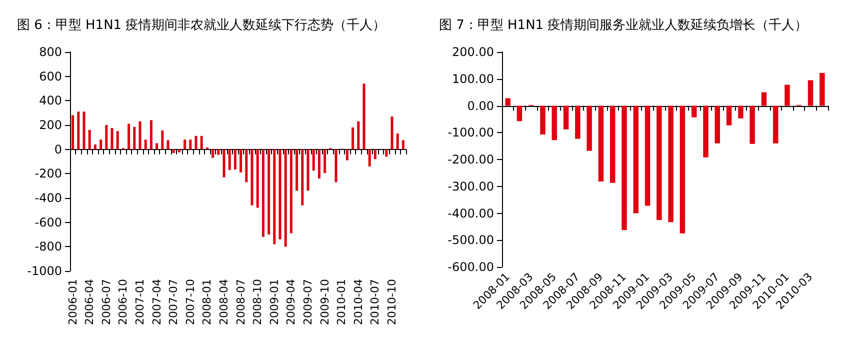  I want to click on x-tick-label: 2007-01, so click(140, 302).